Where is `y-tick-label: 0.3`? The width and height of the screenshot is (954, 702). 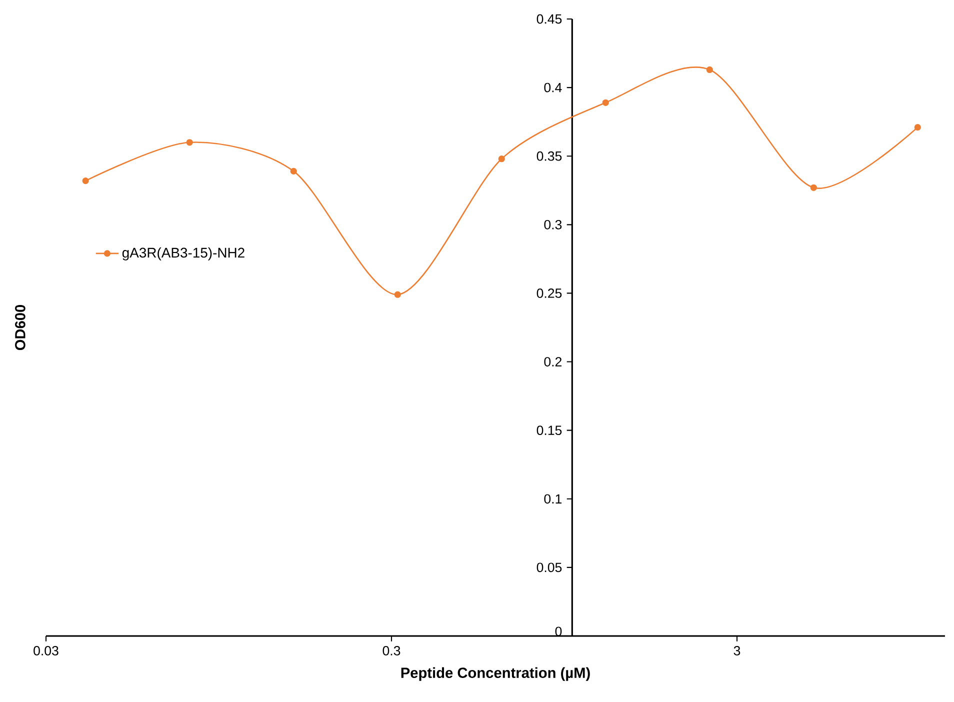
y-tick-label: 0.3 is located at coordinates (553, 225).